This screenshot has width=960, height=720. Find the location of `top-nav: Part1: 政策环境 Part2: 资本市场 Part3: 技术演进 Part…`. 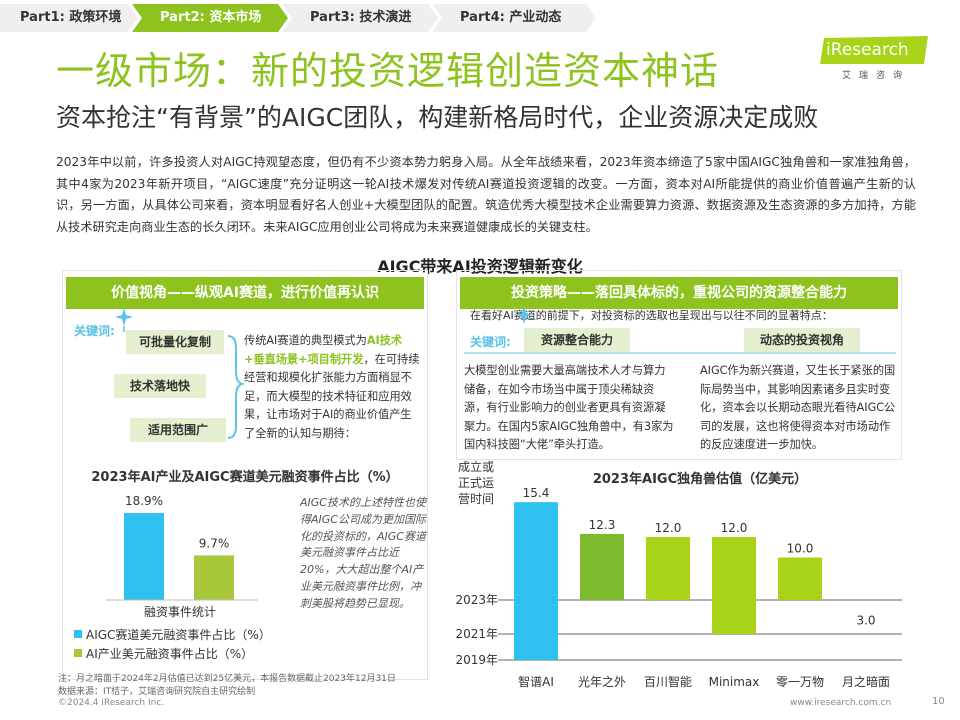

top-nav: Part1: 政策环境 Part2: 资本市场 Part3: 技术演进 Part… is located at coordinates (300, 18).